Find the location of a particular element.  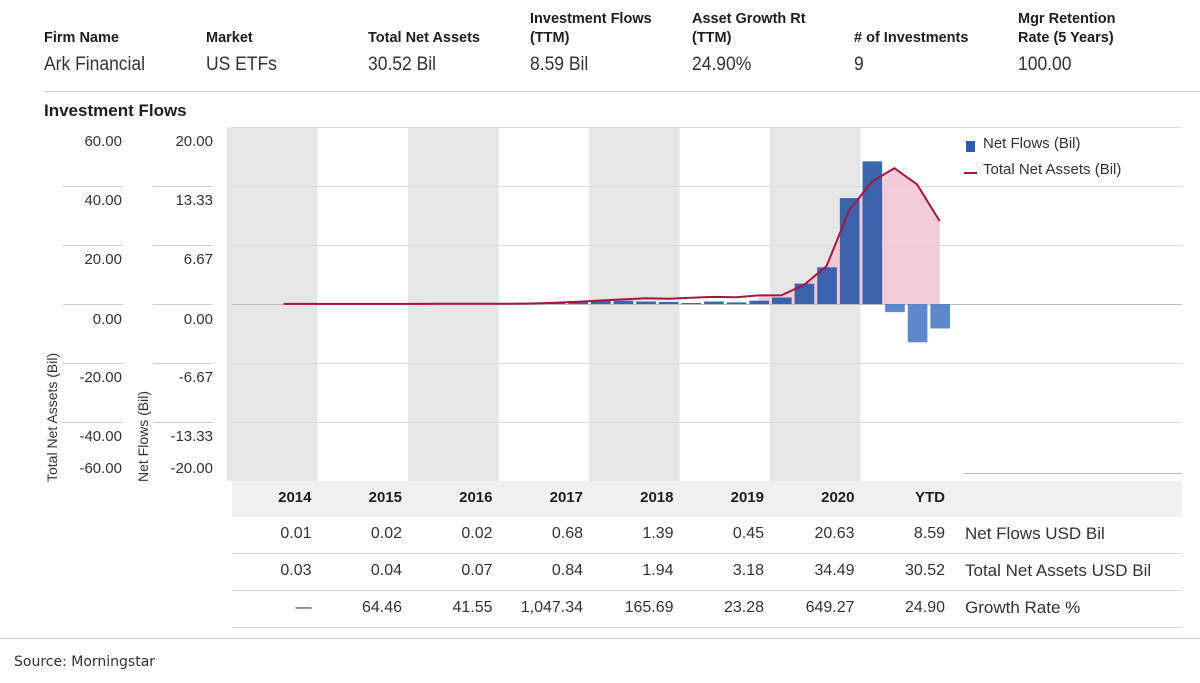

net-flow-bar-YTD-q3 is located at coordinates (917, 323).